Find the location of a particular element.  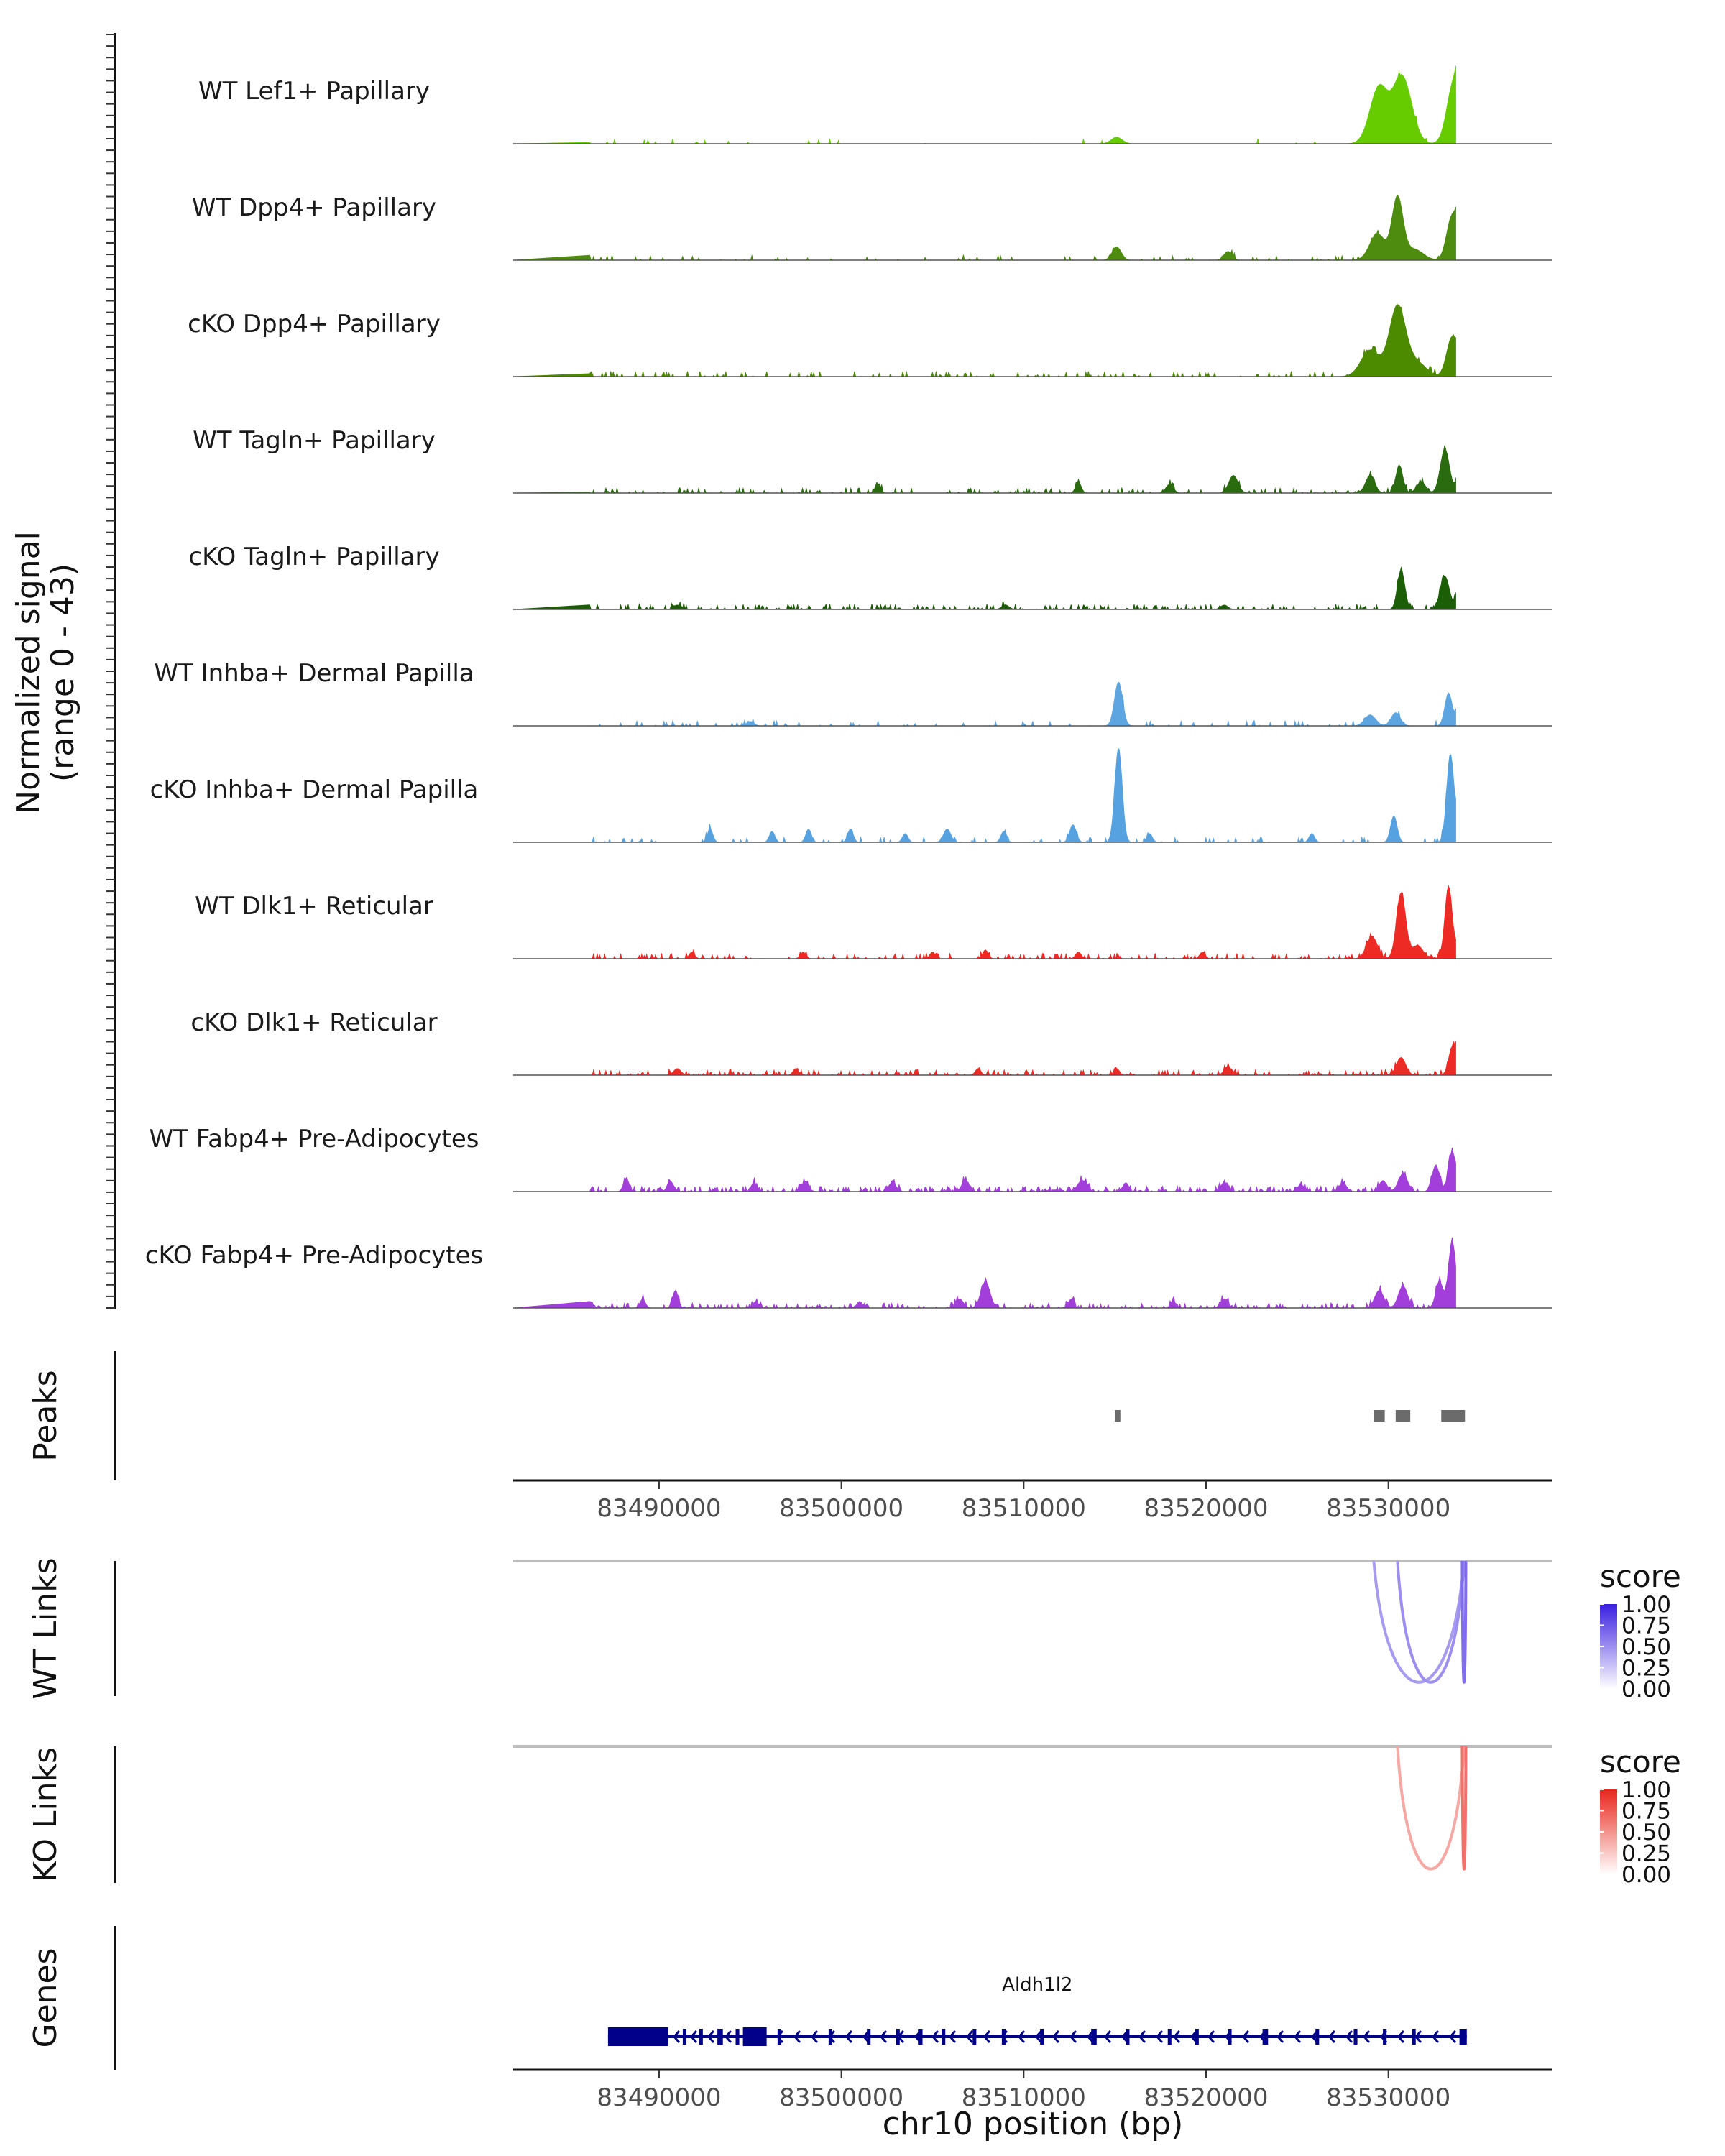

coverage-track-label: WT Inhba+ Dermal Papilla is located at coordinates (314, 673).